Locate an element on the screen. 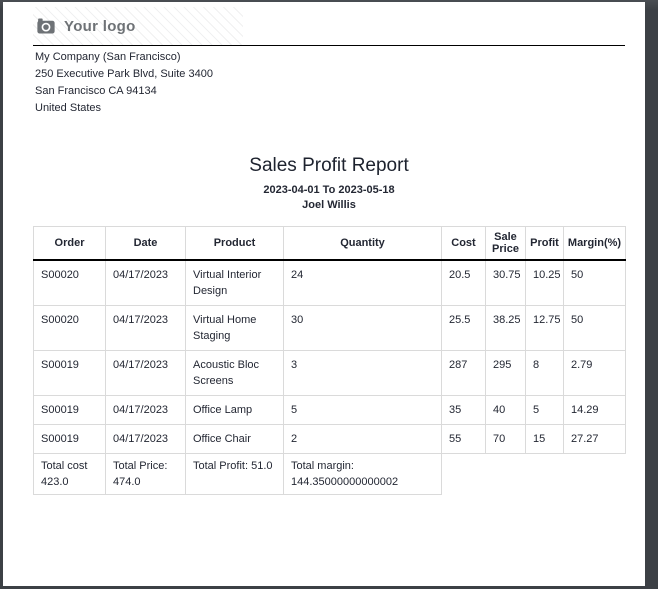 The image size is (658, 589). logo-placeholder: Your logo is located at coordinates (138, 26).